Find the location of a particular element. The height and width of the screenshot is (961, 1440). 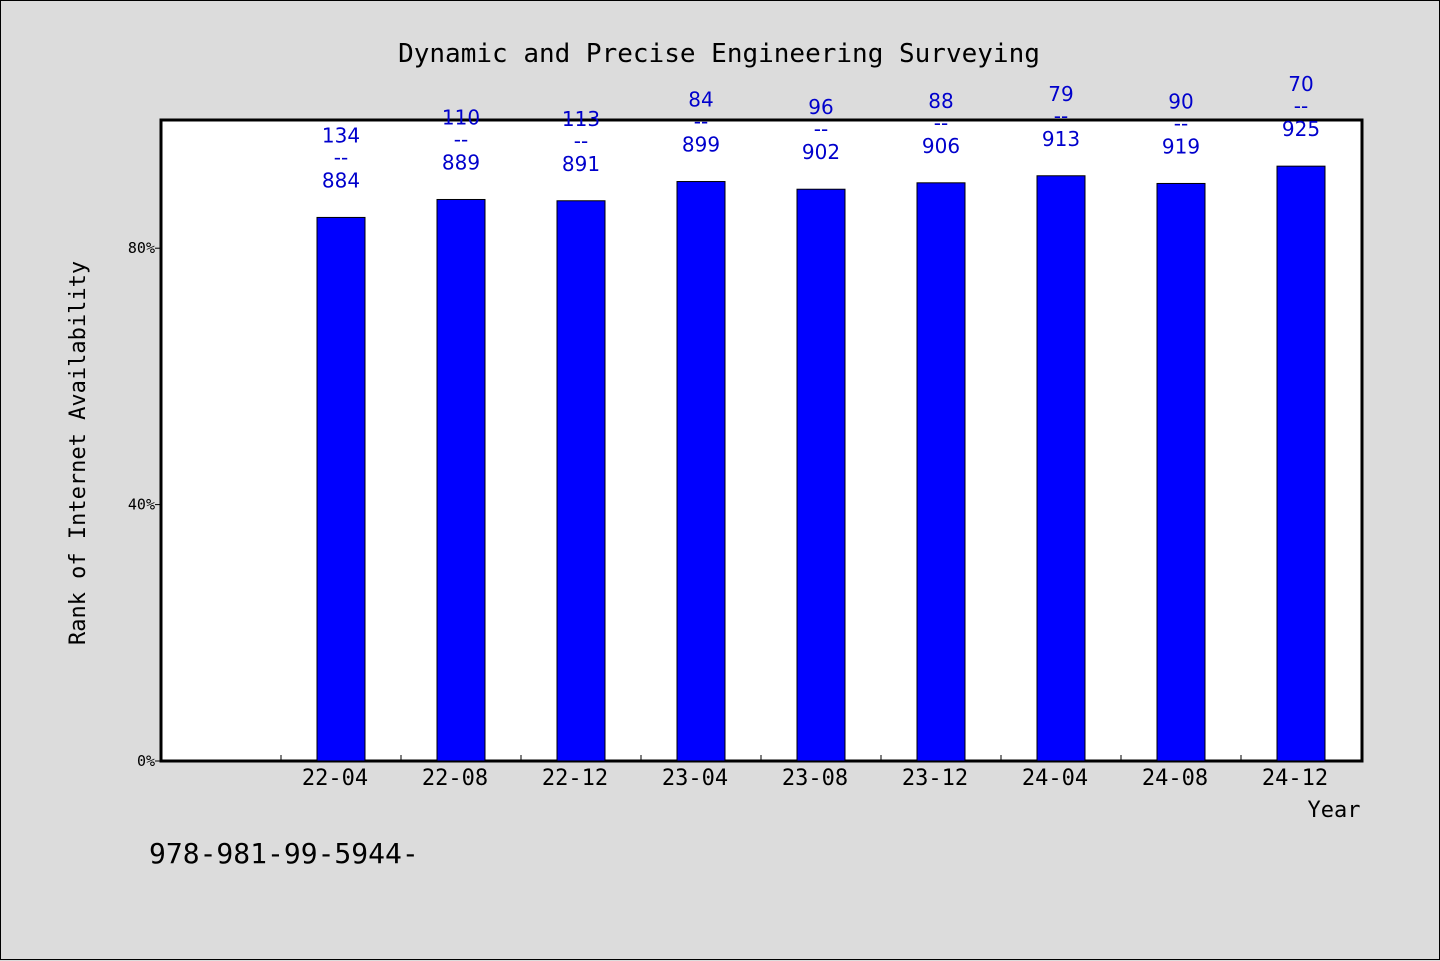

x-tick-label: 23-08 is located at coordinates (815, 778).